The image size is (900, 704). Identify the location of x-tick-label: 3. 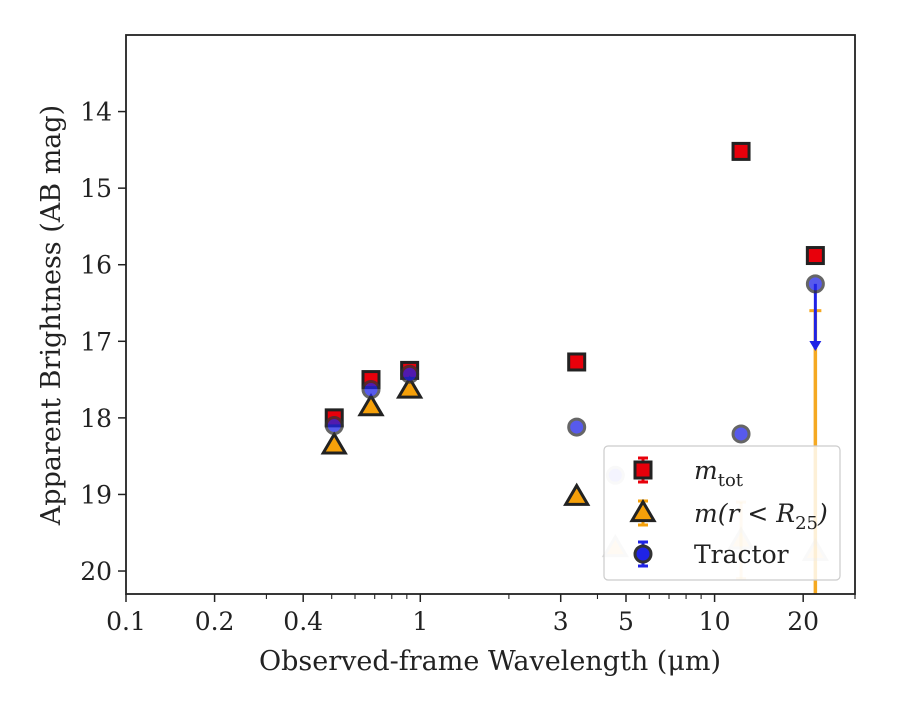
(561, 621).